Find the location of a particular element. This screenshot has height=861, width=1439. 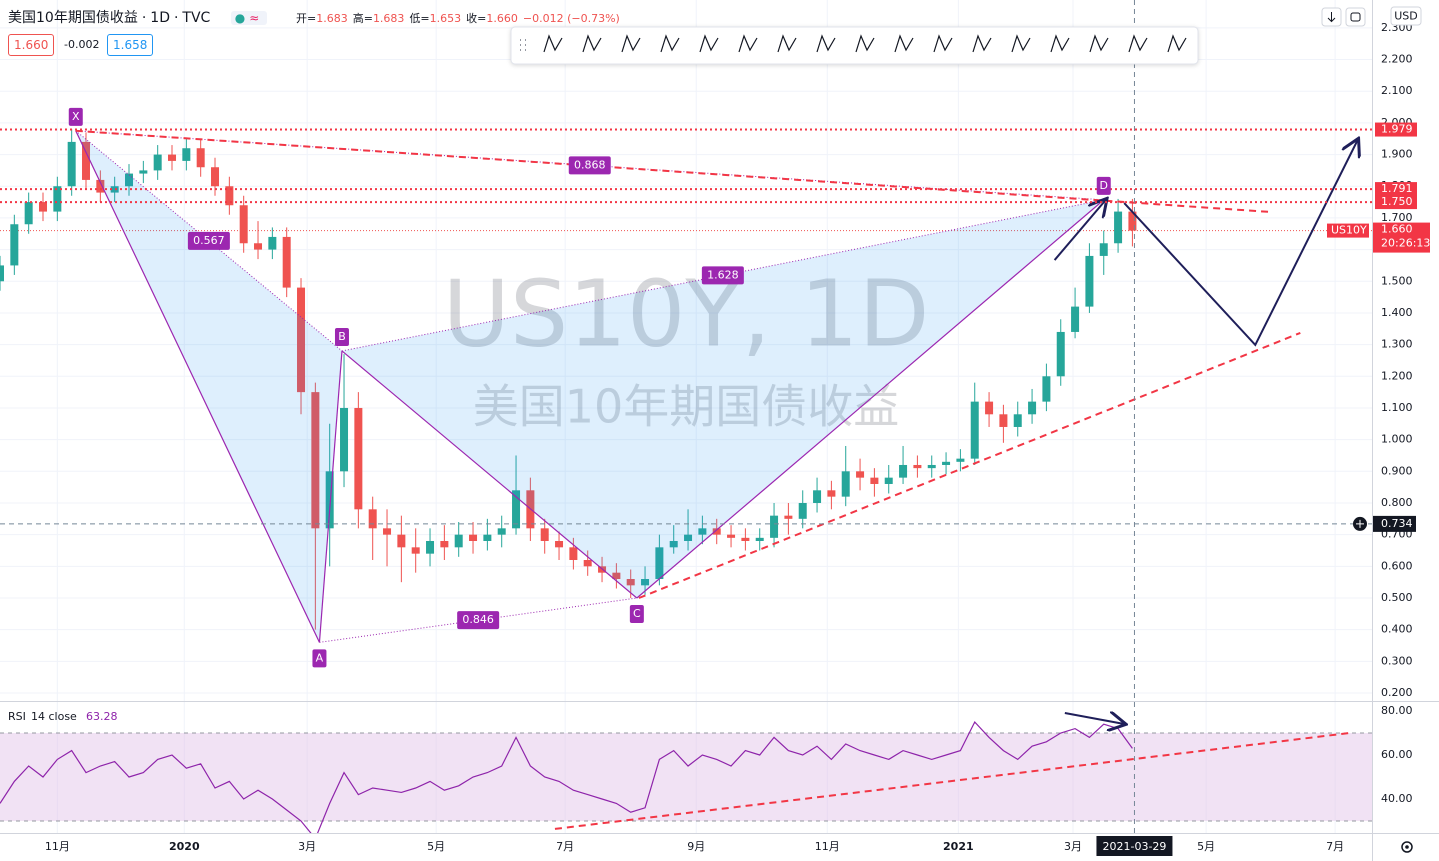

pattern-point-label: D is located at coordinates (1104, 185).